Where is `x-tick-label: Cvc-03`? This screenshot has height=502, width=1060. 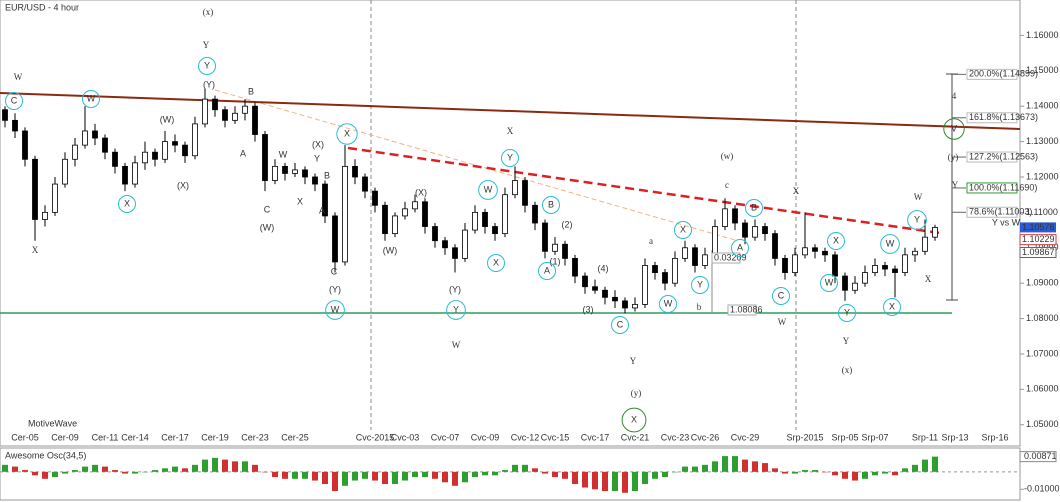
x-tick-label: Cvc-03 is located at coordinates (405, 437).